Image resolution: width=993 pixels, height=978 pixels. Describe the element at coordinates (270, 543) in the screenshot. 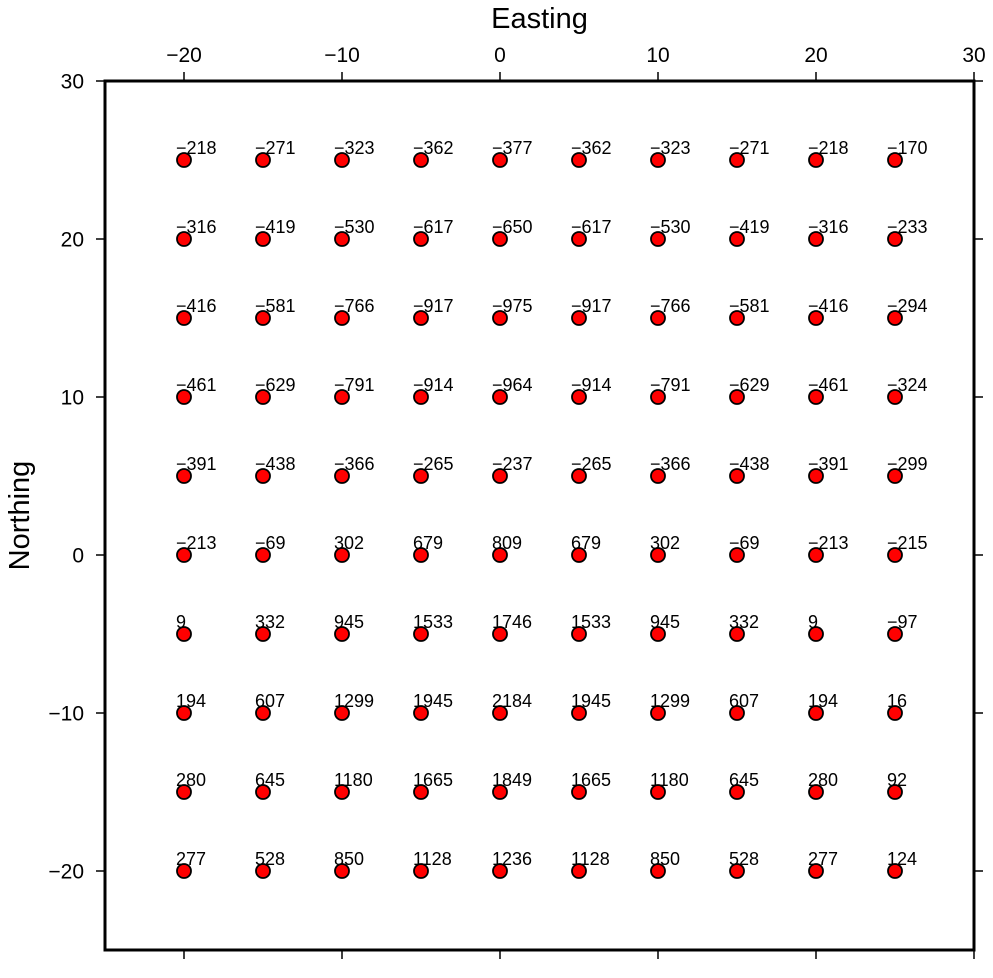

I see `data-label: −69` at that location.